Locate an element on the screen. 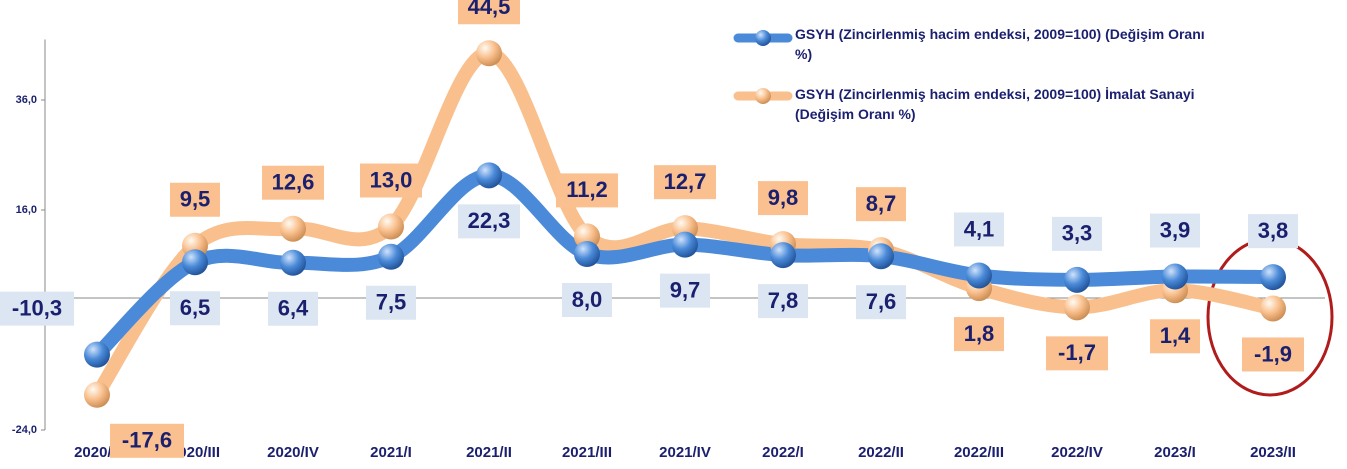 This screenshot has height=469, width=1347. data-label: 44,5 is located at coordinates (489, 9).